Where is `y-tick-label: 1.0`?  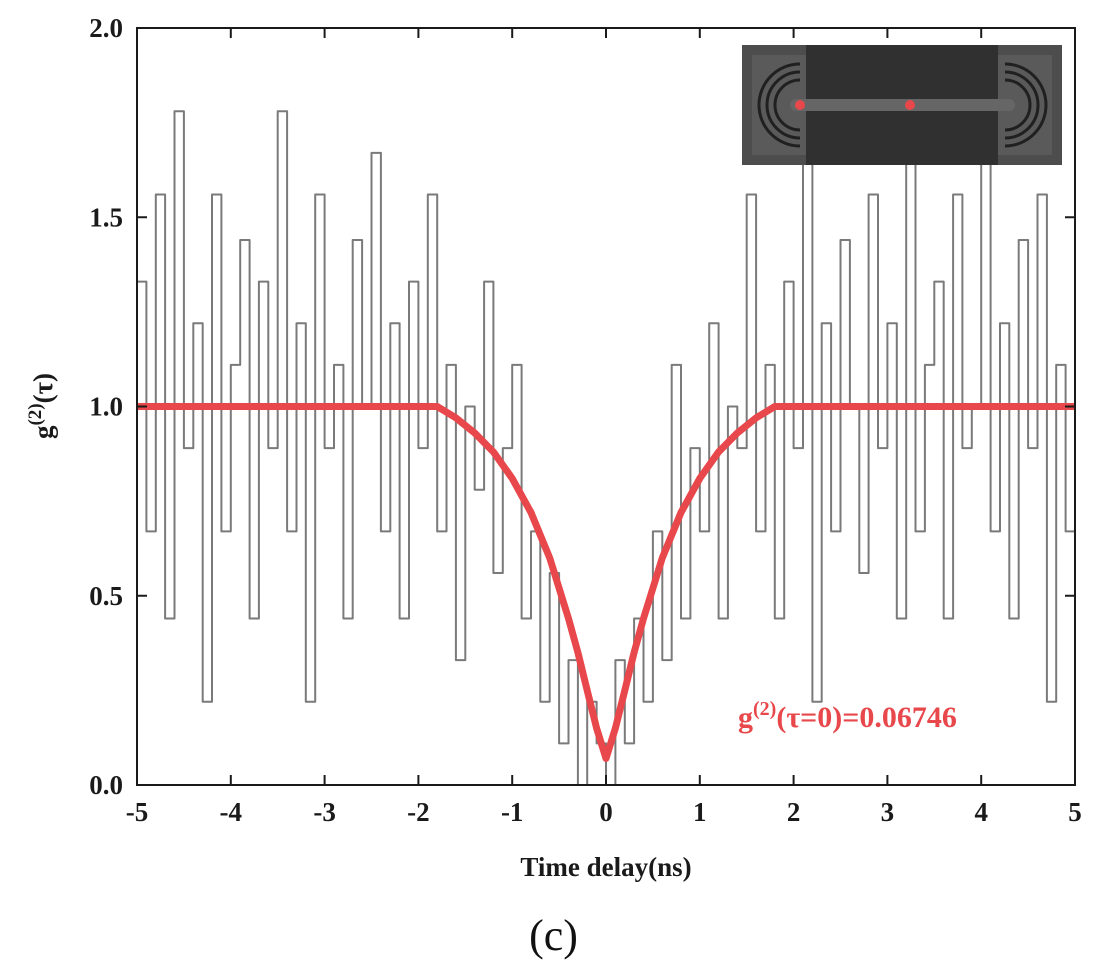
y-tick-label: 1.0 is located at coordinates (106, 407).